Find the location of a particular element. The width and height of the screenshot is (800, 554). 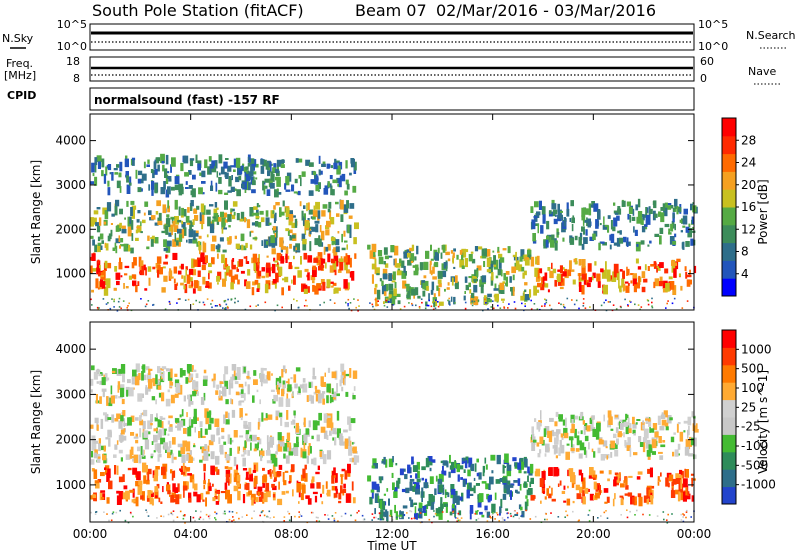

colorbar-swatch is located at coordinates (729, 339).